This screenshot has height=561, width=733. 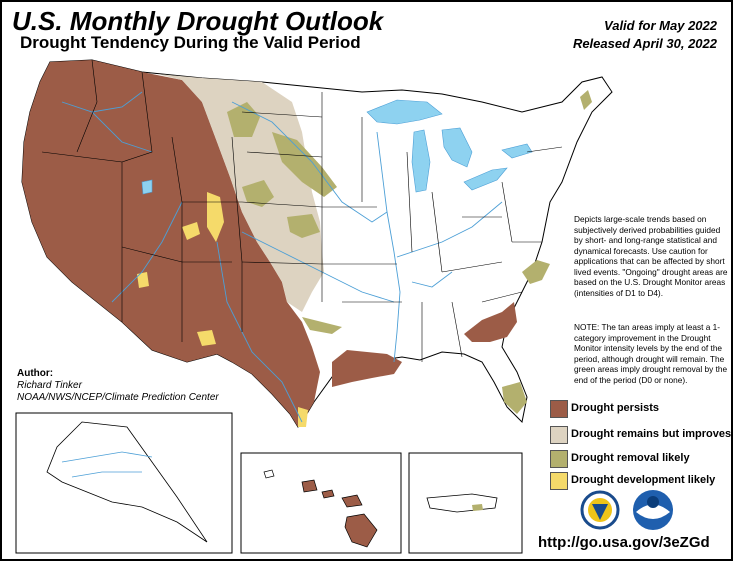 I want to click on legend-label: Drought remains but improves, so click(x=651, y=434).